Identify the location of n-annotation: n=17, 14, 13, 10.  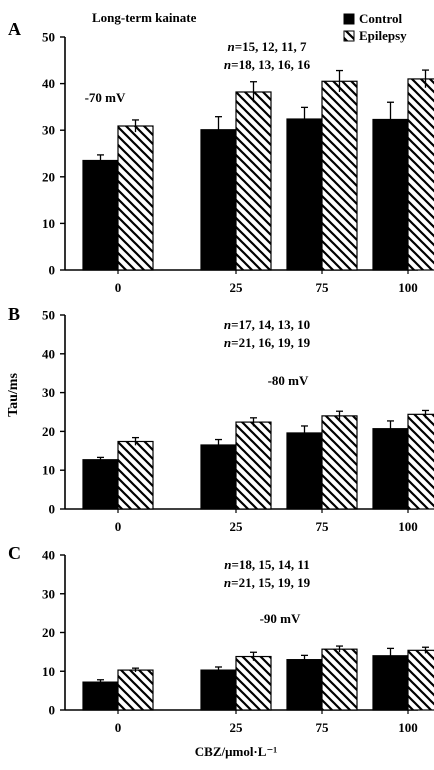
(267, 324).